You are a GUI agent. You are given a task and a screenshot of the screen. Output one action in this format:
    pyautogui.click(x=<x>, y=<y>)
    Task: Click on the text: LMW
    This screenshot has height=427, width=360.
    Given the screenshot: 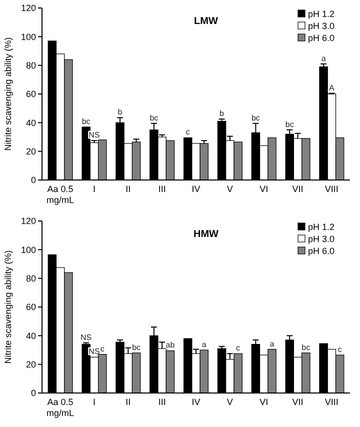 What is the action you would take?
    pyautogui.click(x=206, y=21)
    